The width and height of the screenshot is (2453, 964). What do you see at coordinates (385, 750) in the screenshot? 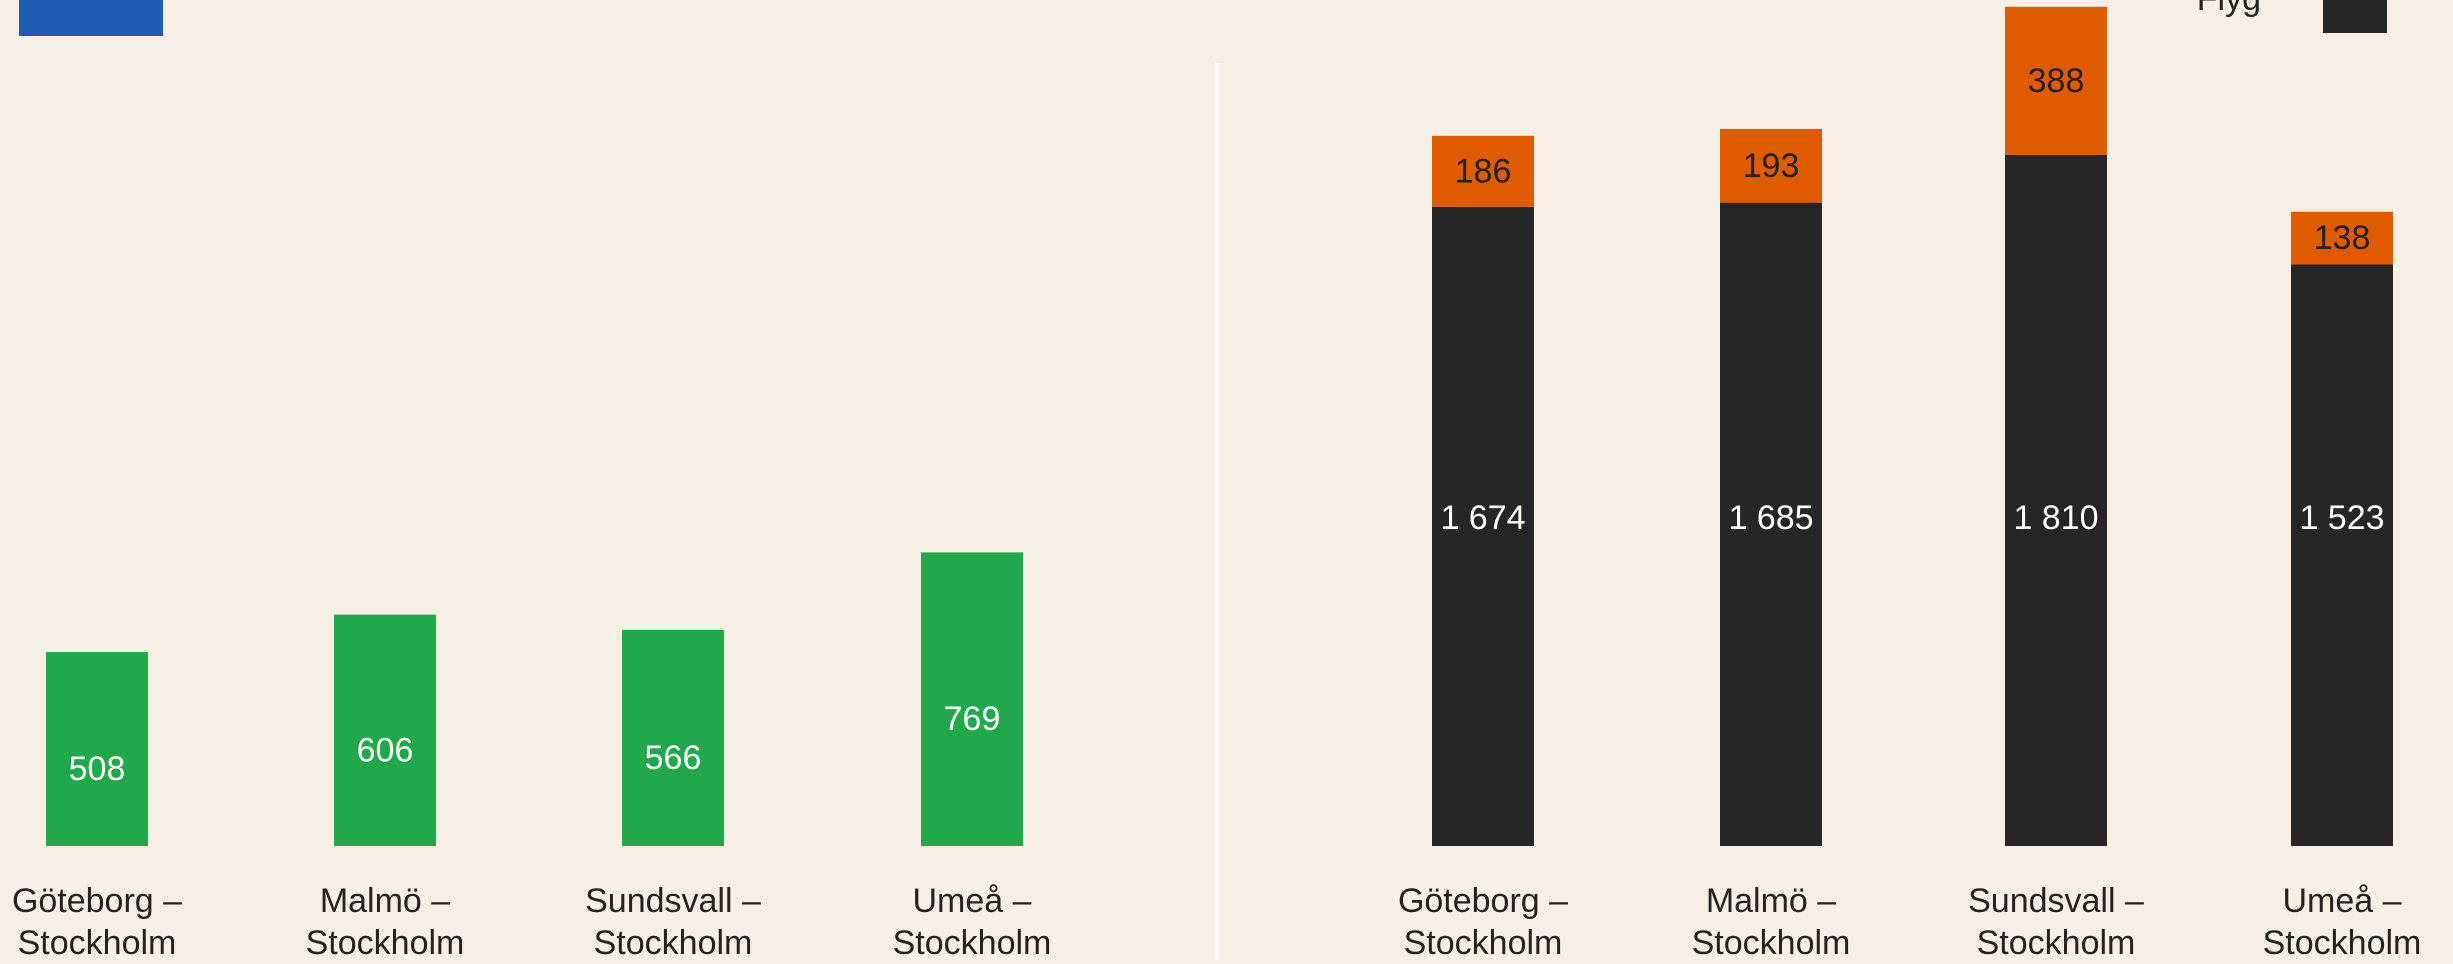
I see `value-label: 606` at bounding box center [385, 750].